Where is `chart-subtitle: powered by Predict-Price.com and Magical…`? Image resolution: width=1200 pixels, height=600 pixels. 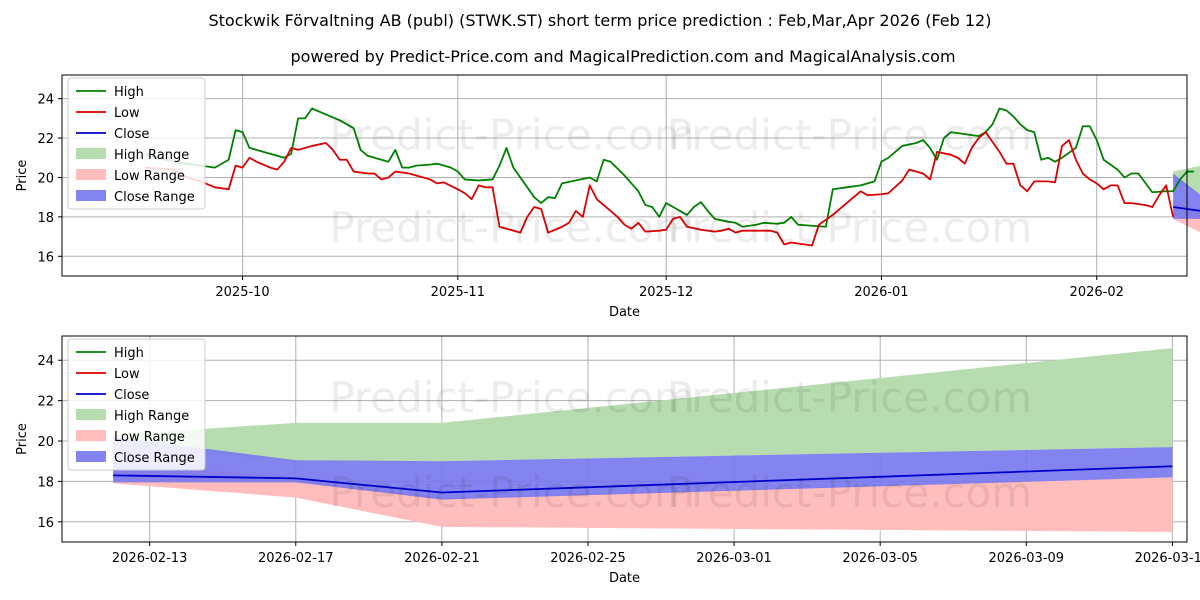 chart-subtitle: powered by Predict-Price.com and Magical… is located at coordinates (622, 56).